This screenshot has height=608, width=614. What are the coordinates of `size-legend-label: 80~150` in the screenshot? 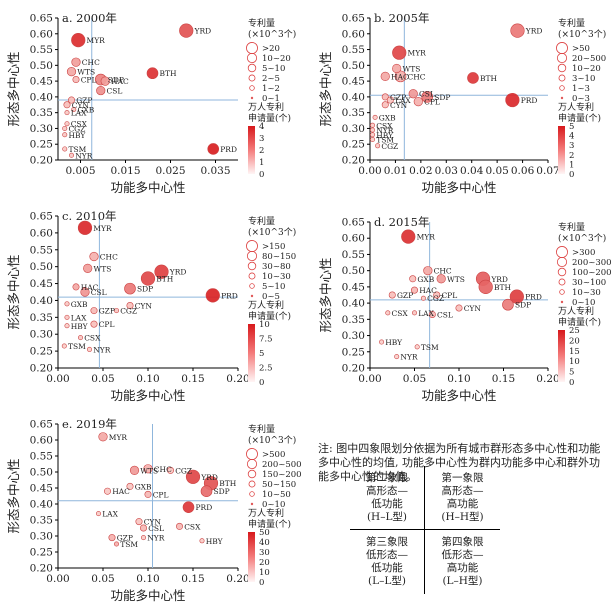 It's located at (279, 257).